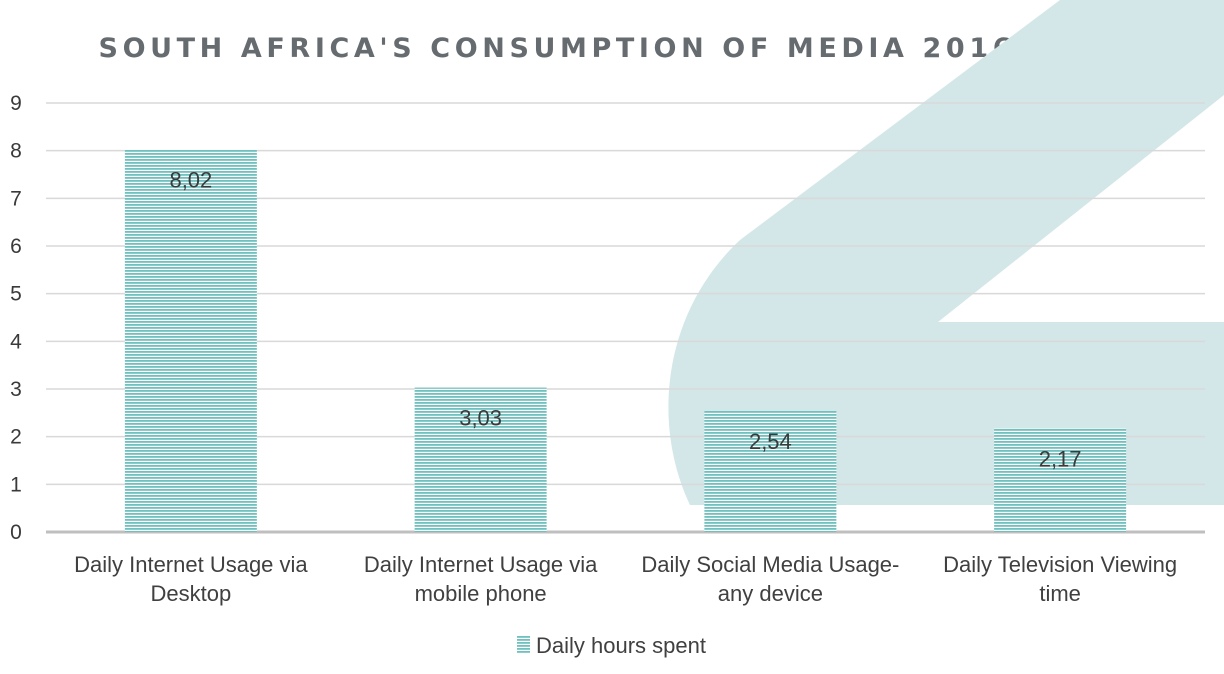  What do you see at coordinates (1060, 459) in the screenshot?
I see `data-label: 2,17` at bounding box center [1060, 459].